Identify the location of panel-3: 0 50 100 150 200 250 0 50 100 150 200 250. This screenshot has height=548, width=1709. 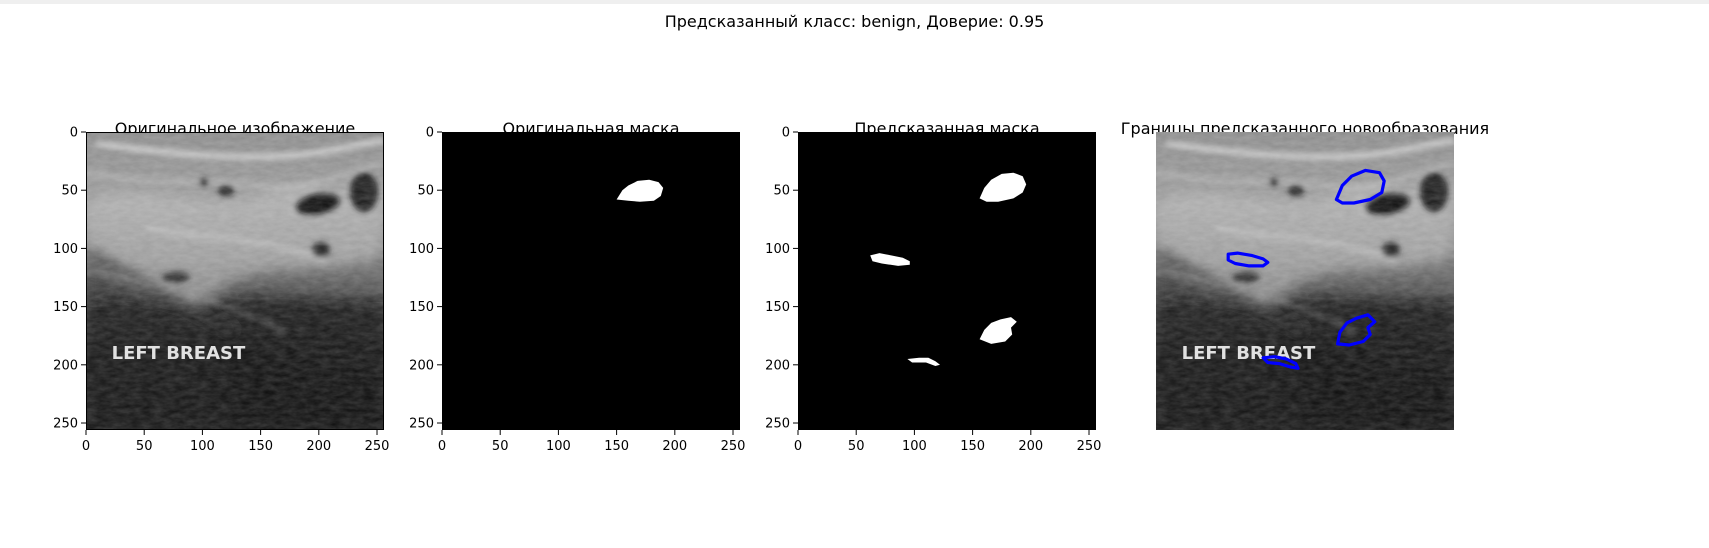
(933, 290).